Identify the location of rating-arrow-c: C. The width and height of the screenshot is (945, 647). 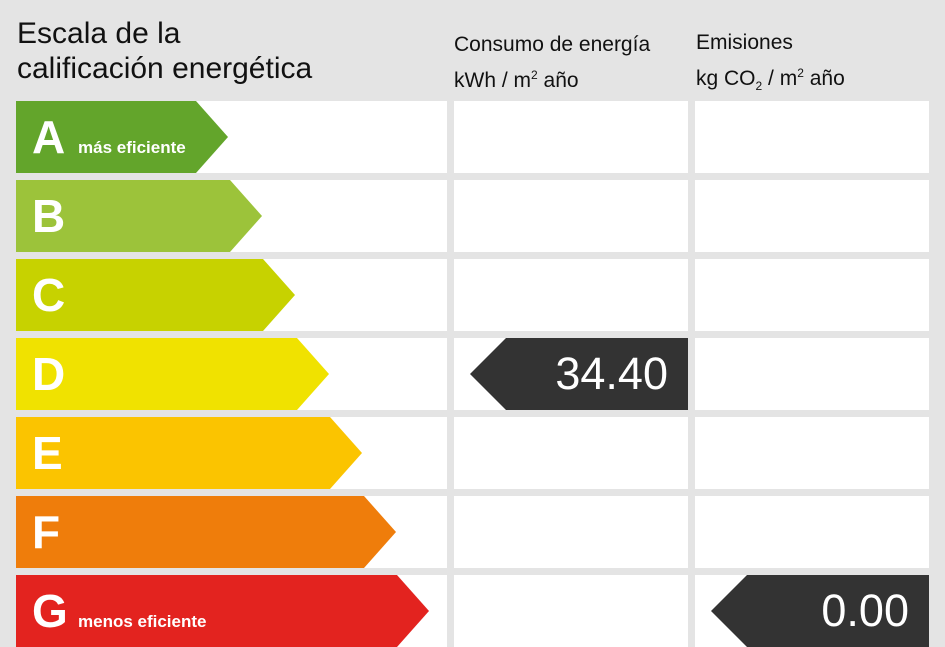
(155, 295).